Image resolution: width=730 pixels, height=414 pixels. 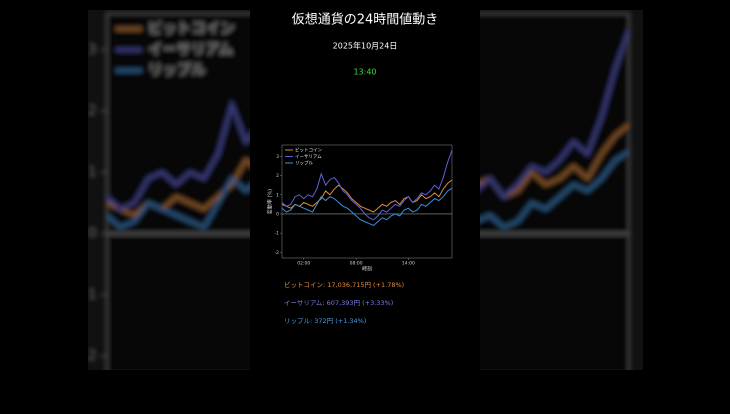 I want to click on legend-label: イーサリアム, so click(x=308, y=157).